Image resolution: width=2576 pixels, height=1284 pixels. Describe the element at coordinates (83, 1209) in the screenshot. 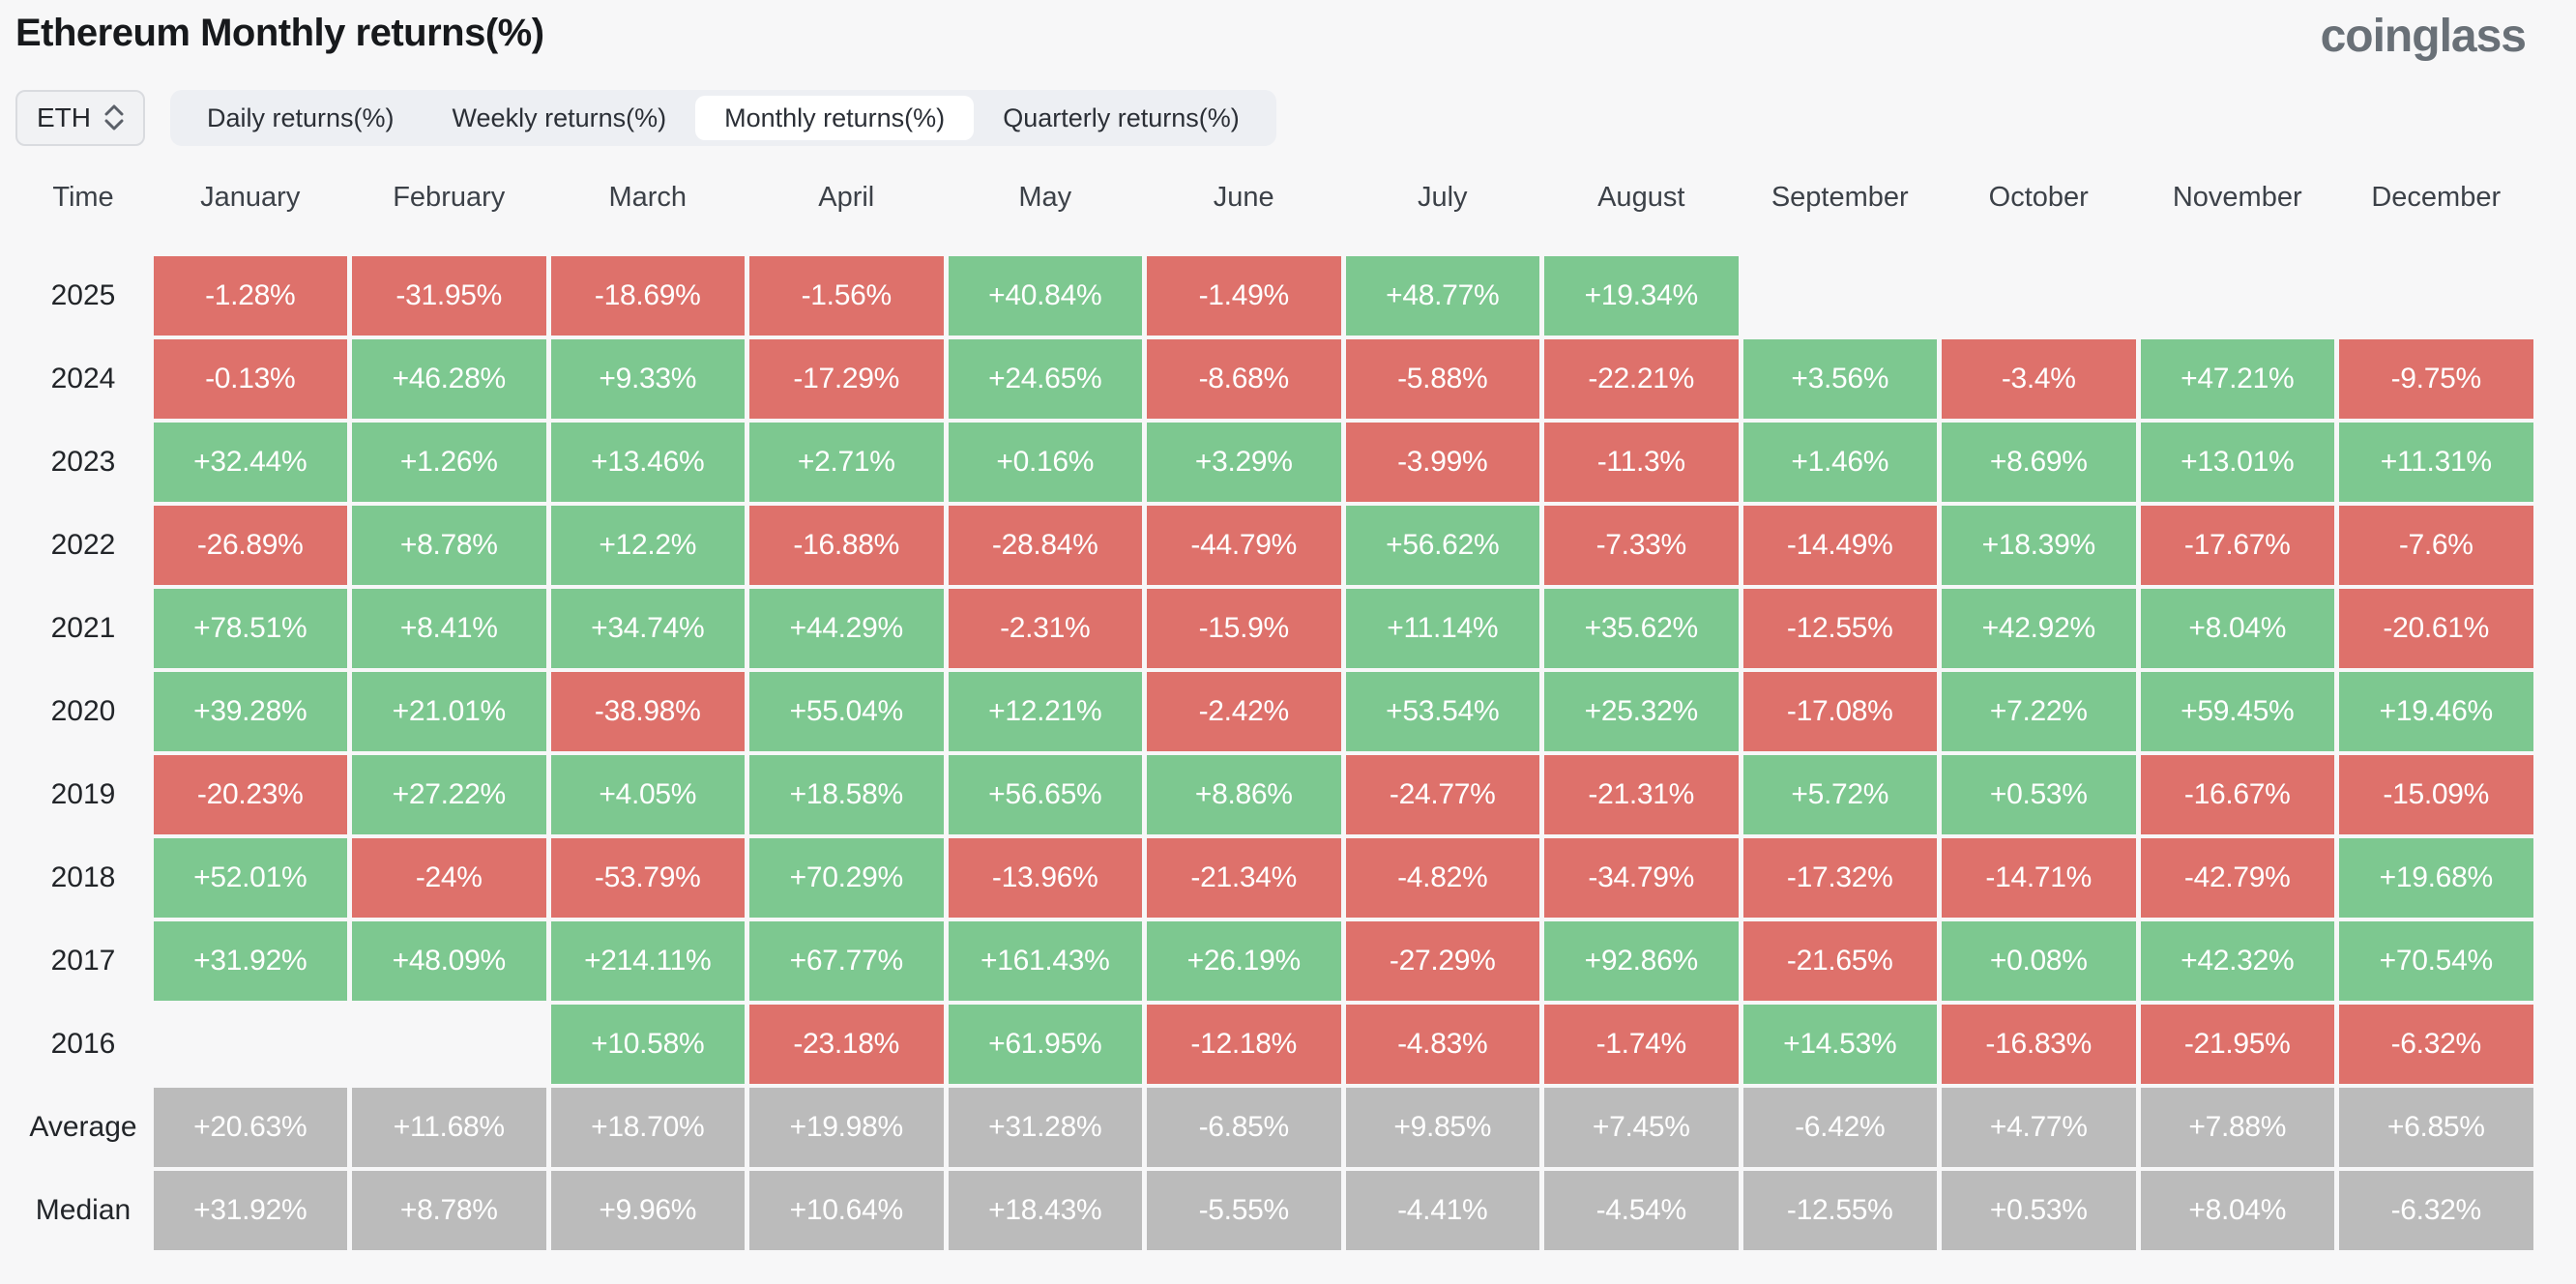

I see `row-label-median: Median` at that location.